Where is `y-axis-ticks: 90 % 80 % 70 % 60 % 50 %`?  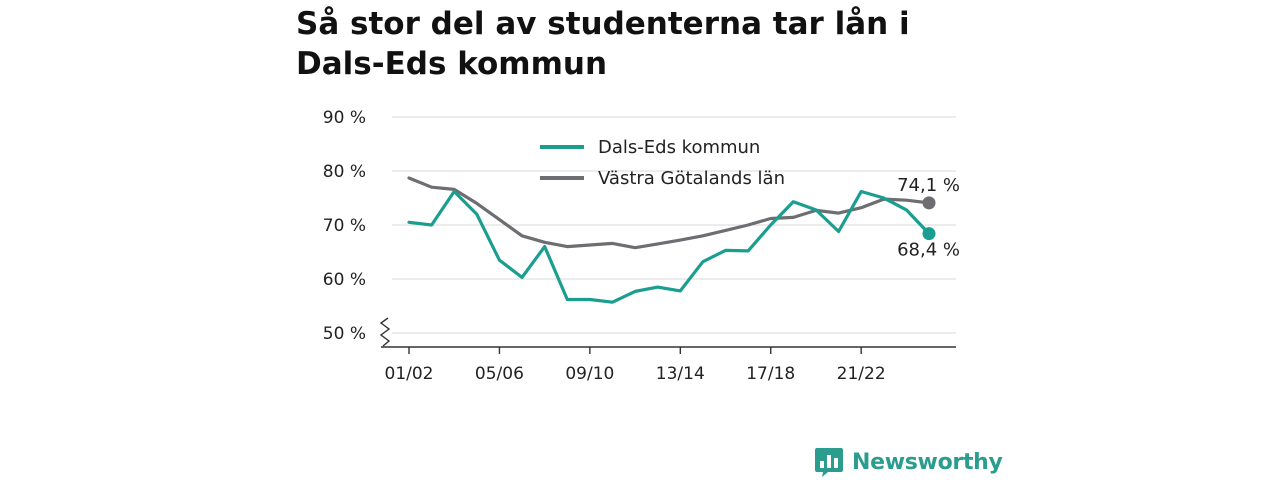
y-axis-ticks: 90 % 80 % 70 % 60 % 50 % is located at coordinates (344, 226).